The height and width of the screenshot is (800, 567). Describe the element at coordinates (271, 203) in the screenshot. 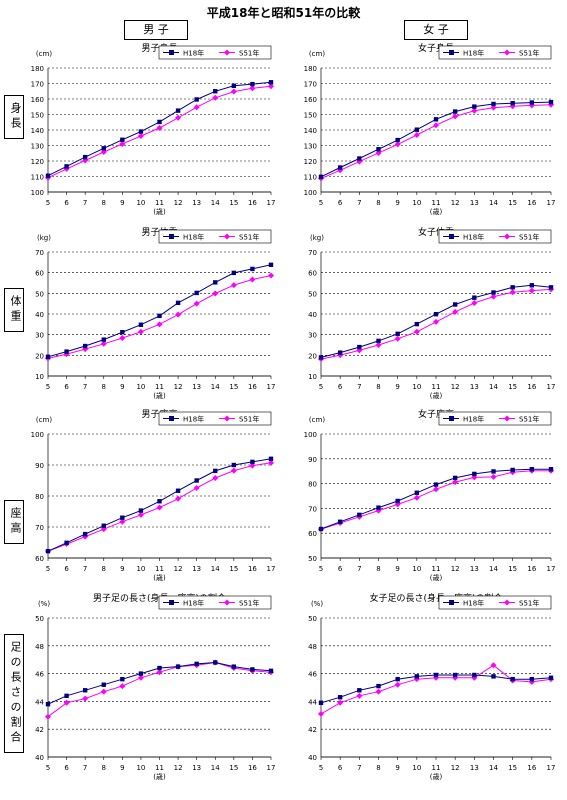

I see `x-tick-label: 17` at that location.